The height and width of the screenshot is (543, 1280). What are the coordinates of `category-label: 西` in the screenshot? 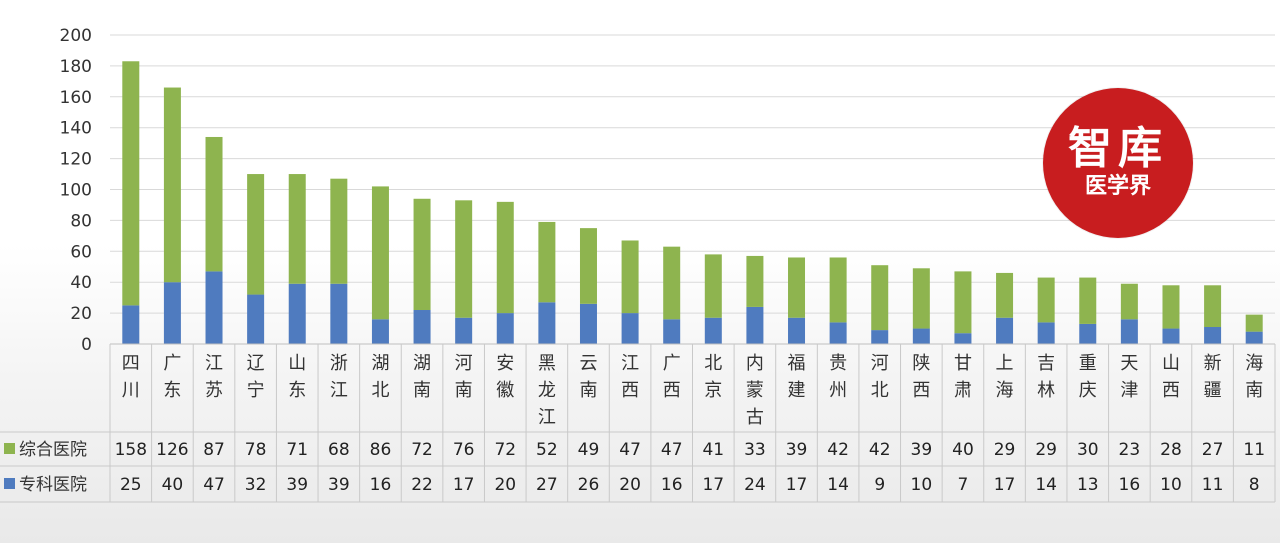 It's located at (921, 390).